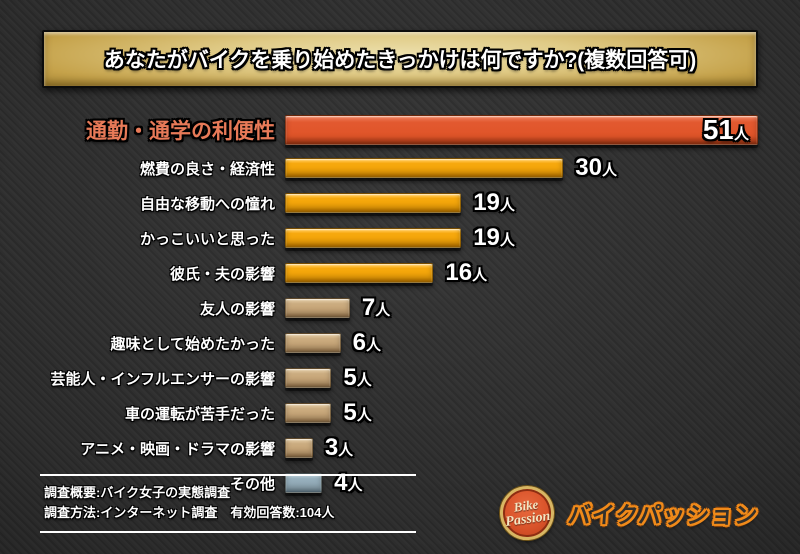  I want to click on bar-row: 彼氏・夫の影響 16人, so click(399, 273).